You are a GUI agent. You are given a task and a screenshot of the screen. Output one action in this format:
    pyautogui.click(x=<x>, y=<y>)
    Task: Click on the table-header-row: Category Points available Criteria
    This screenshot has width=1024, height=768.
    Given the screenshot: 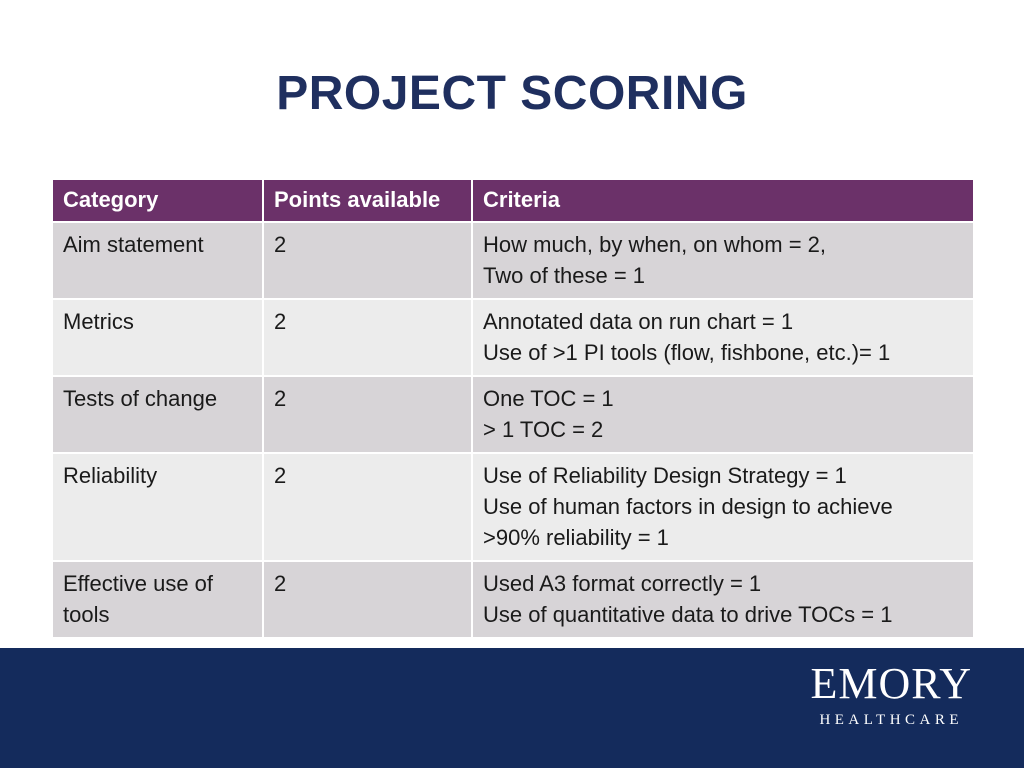 What is the action you would take?
    pyautogui.click(x=513, y=200)
    